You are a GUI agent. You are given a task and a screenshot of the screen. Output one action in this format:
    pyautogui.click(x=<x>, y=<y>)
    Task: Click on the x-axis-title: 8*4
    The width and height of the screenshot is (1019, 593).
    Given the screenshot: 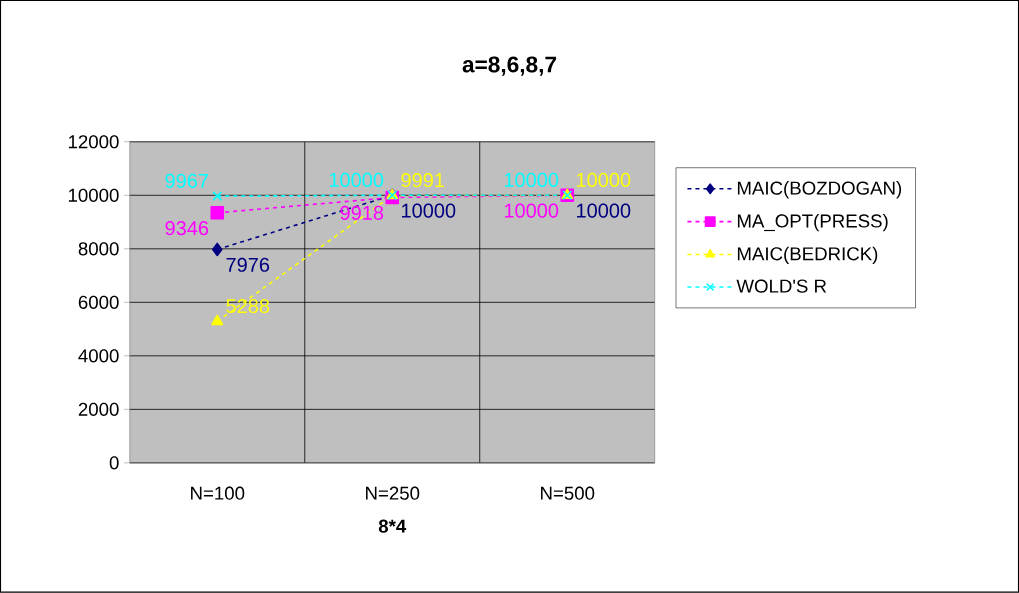 What is the action you would take?
    pyautogui.click(x=392, y=526)
    